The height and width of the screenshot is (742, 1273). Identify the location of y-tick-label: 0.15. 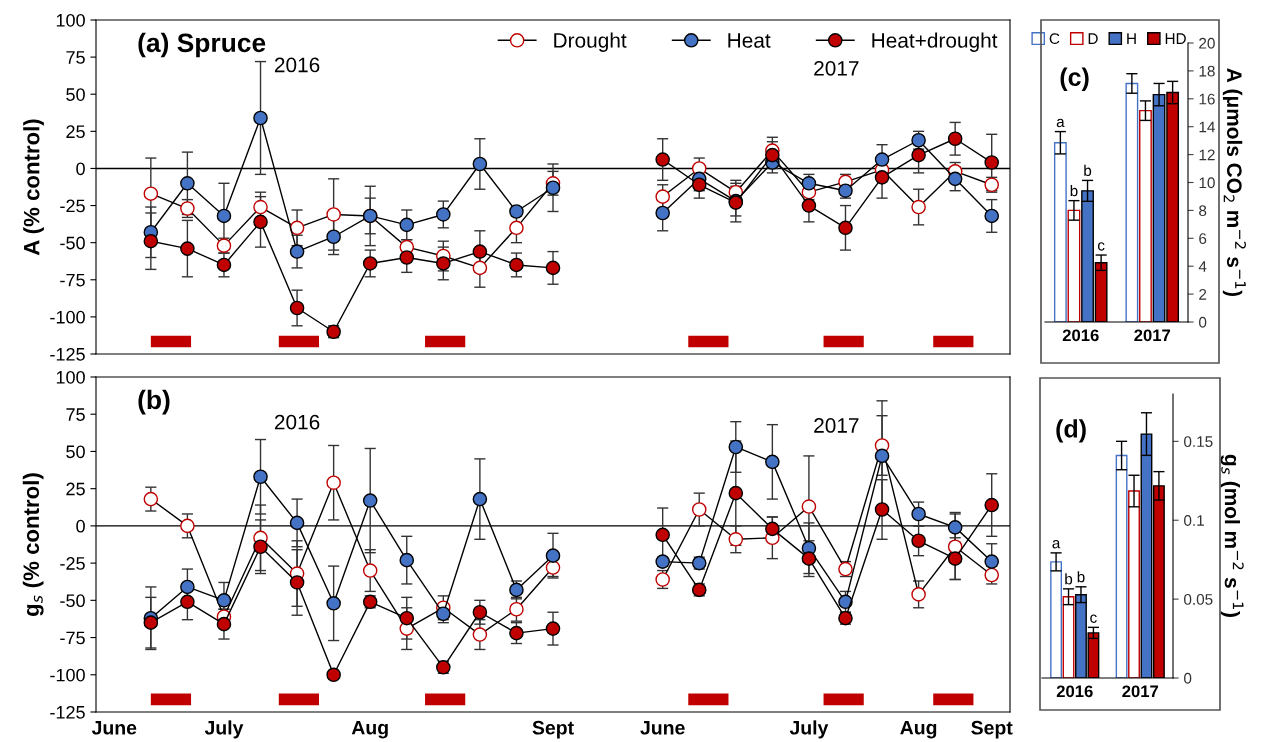
(1198, 442).